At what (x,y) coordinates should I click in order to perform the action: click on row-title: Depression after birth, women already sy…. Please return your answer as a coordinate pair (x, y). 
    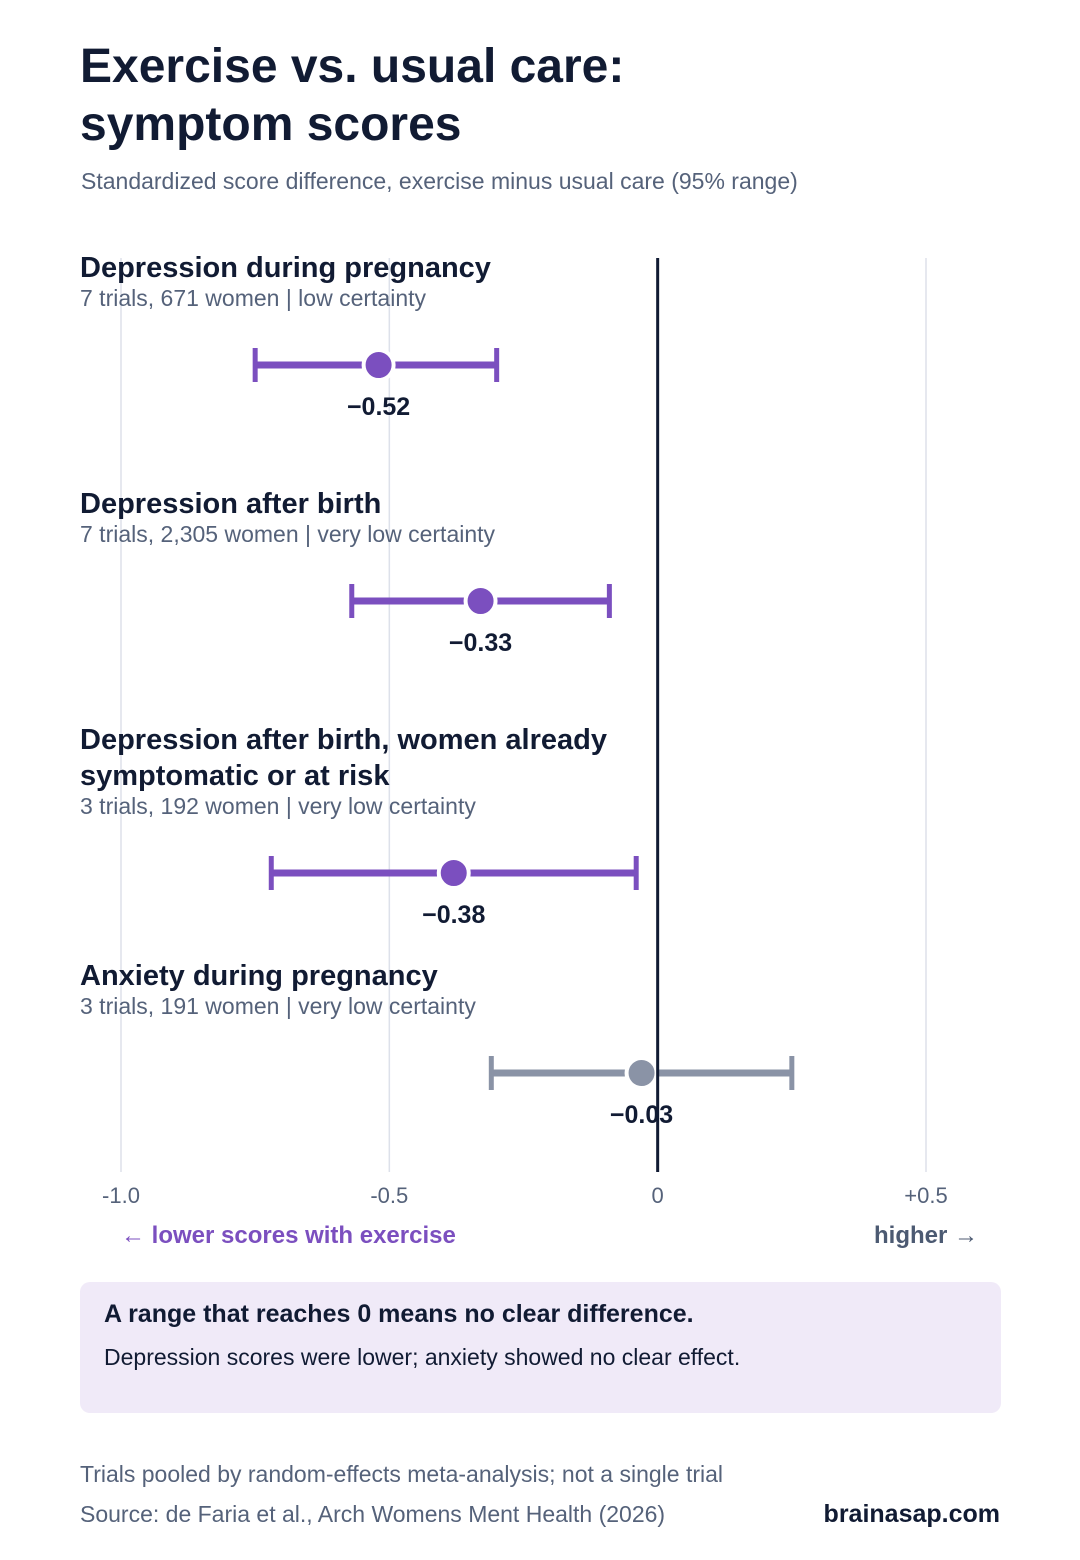
    Looking at the image, I should click on (343, 758).